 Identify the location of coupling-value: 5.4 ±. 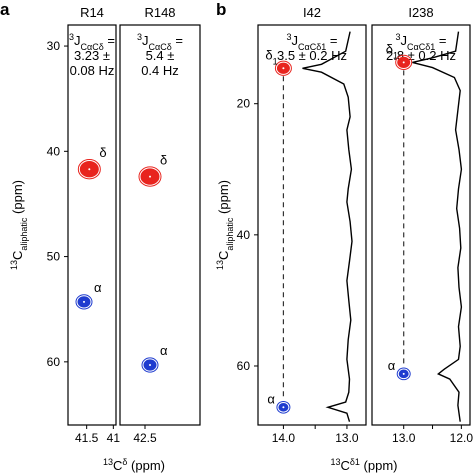
(160, 55).